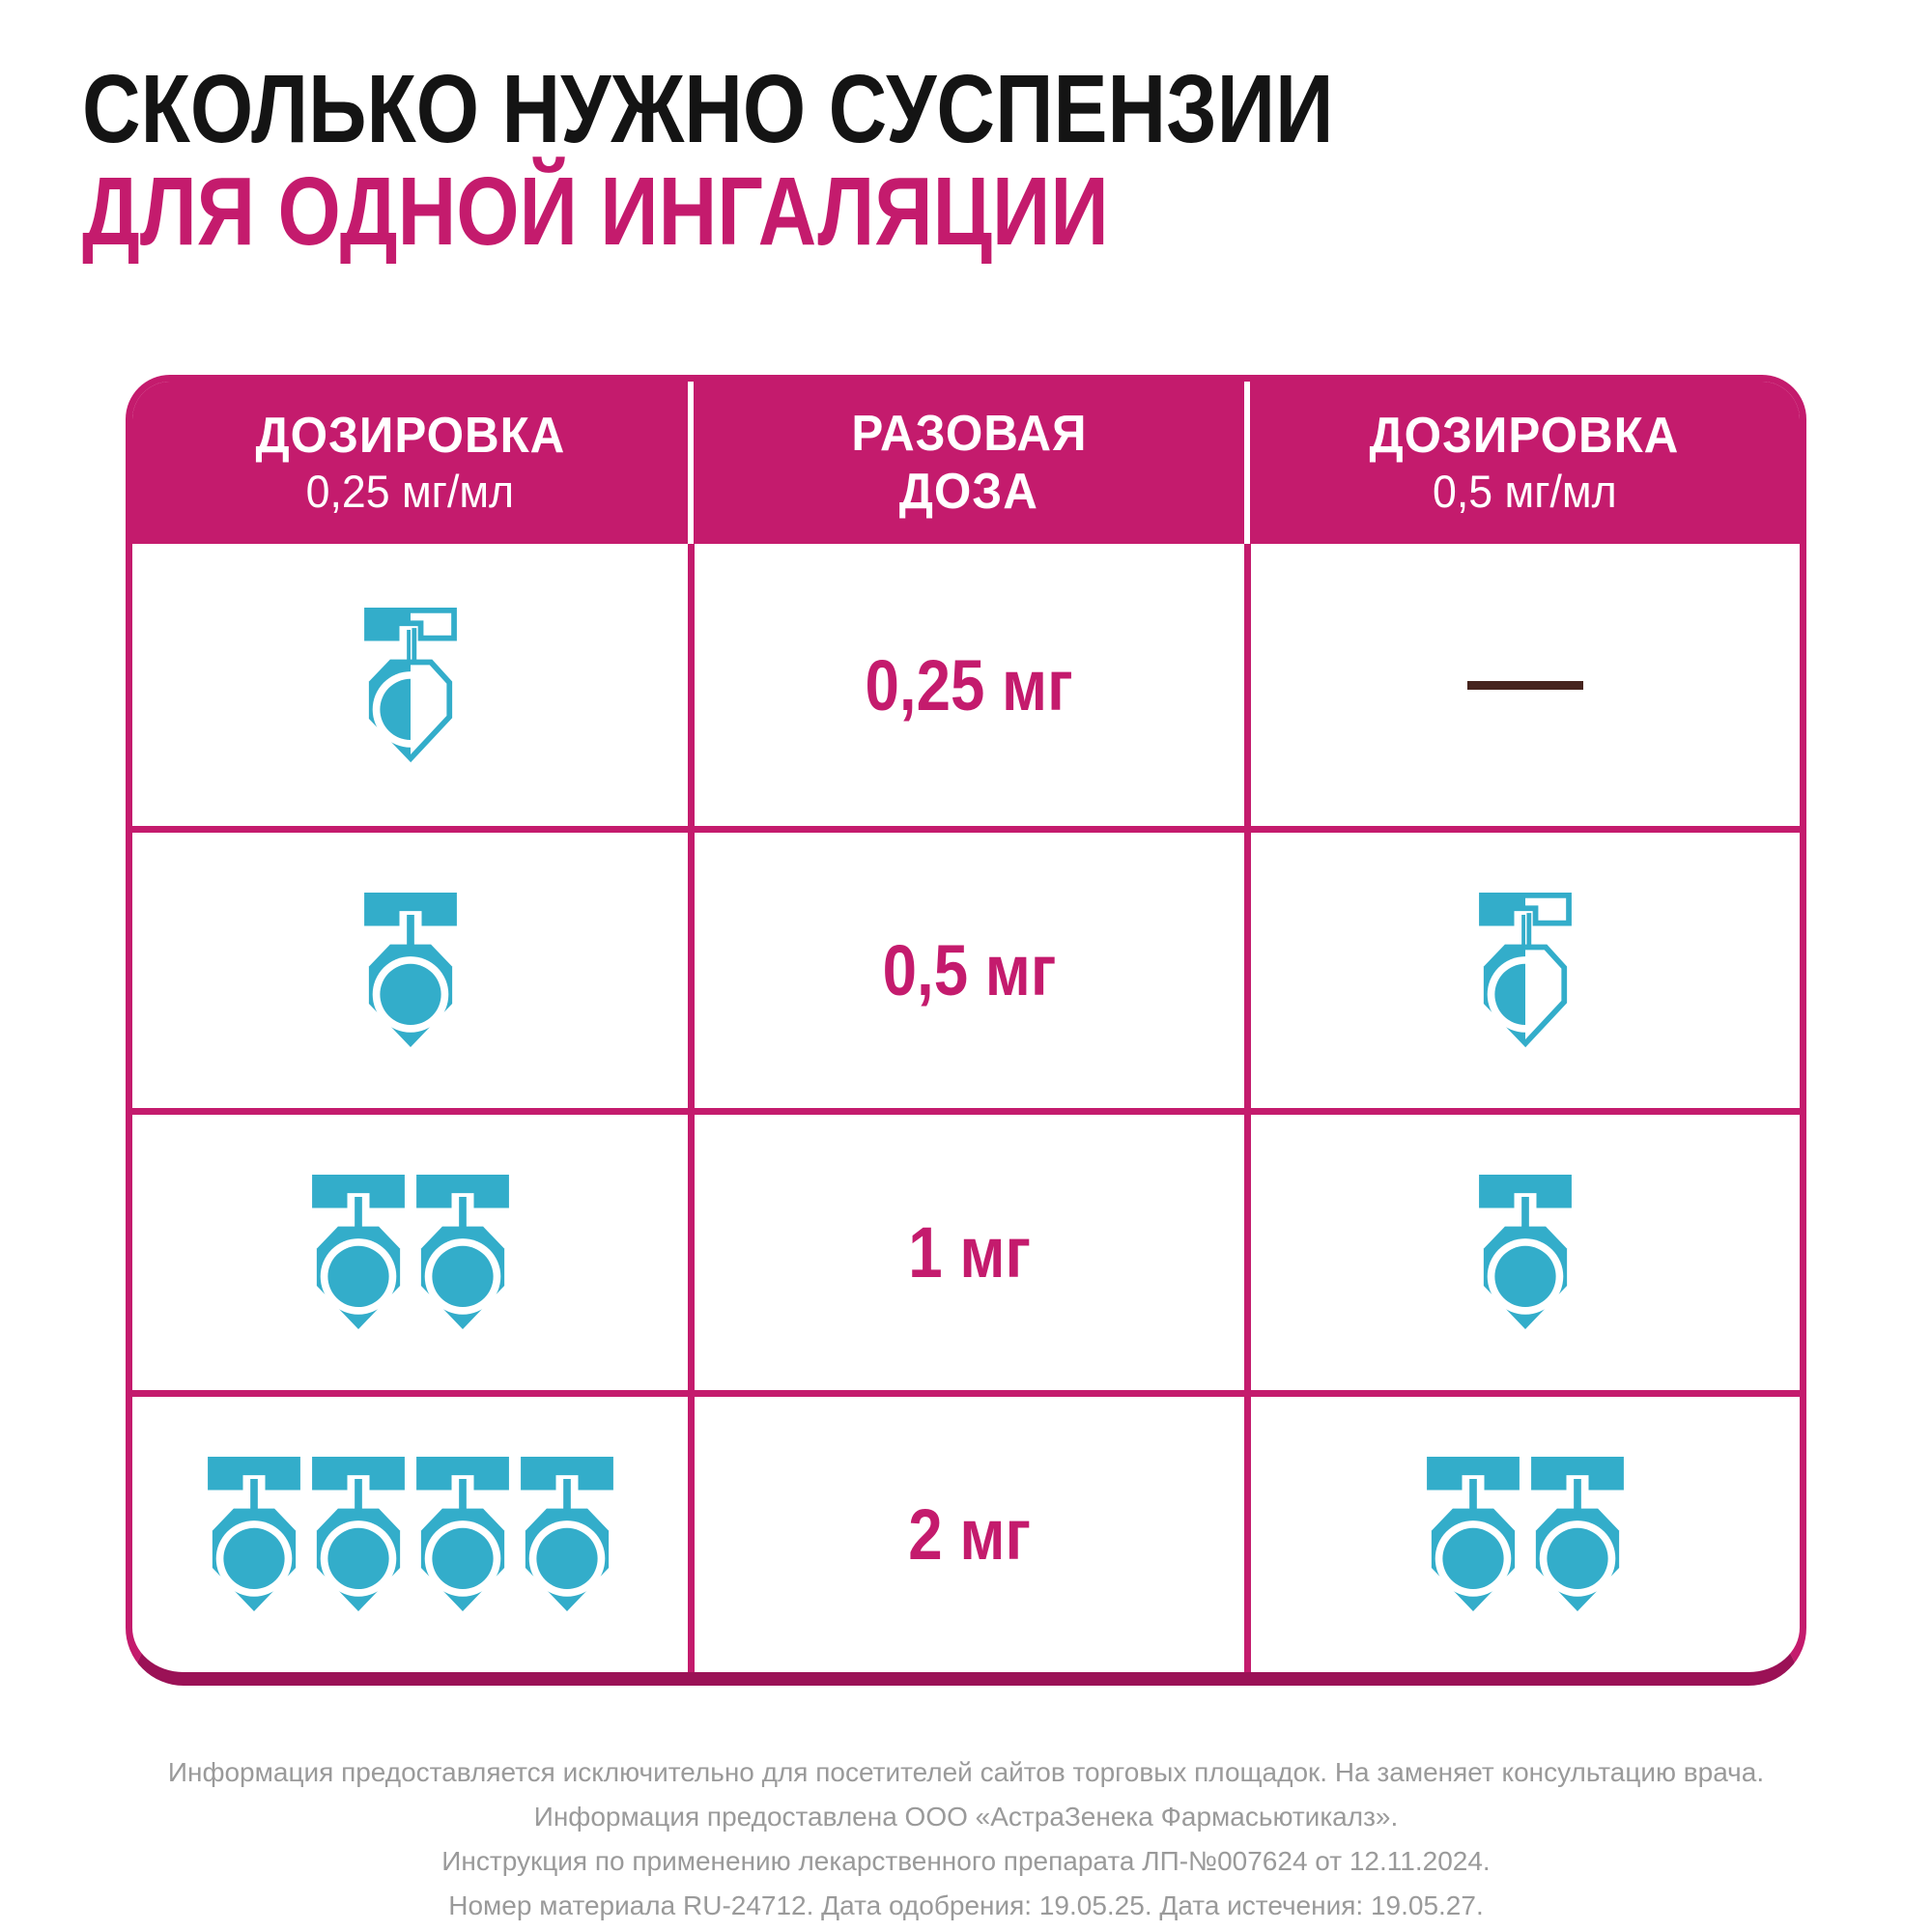 The height and width of the screenshot is (1932, 1932). What do you see at coordinates (969, 970) in the screenshot?
I see `dose-value: 0,5 мг` at bounding box center [969, 970].